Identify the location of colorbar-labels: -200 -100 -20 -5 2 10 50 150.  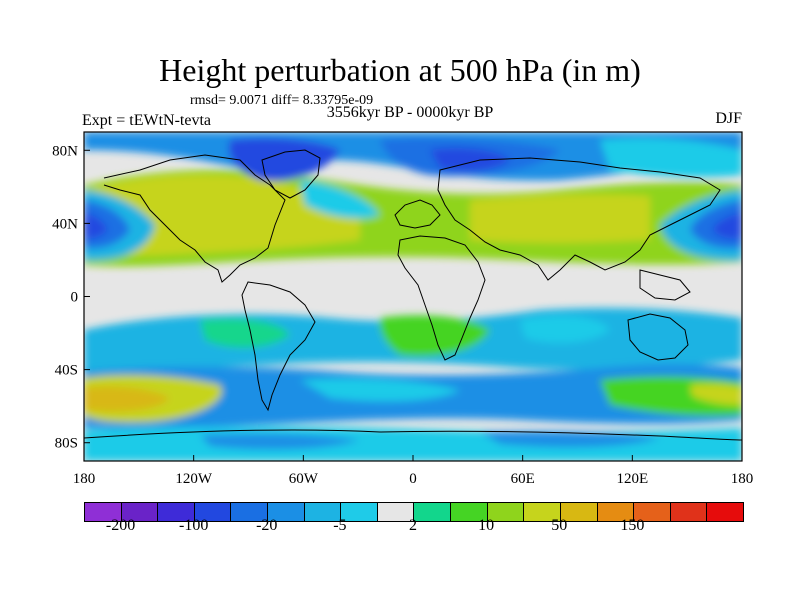
(400, 529).